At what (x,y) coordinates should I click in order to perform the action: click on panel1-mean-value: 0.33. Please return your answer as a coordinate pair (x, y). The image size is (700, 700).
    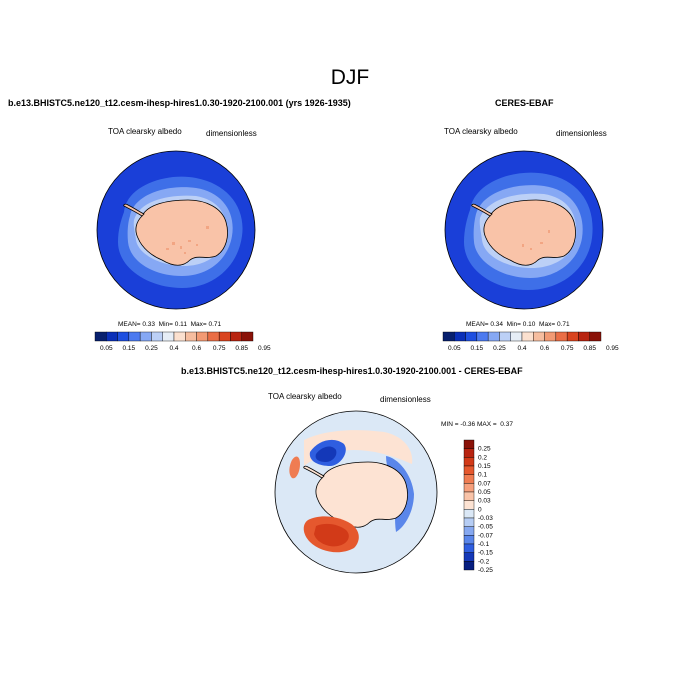
    Looking at the image, I should click on (149, 324).